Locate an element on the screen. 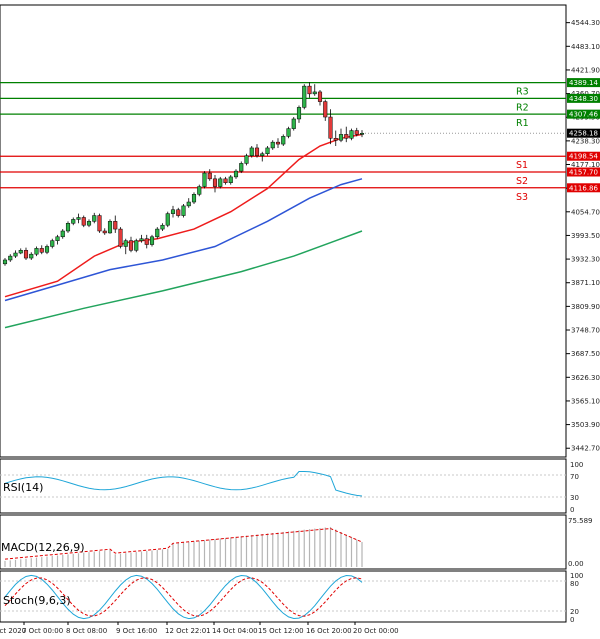 The height and width of the screenshot is (639, 600). level-price-r2: 4348.30 is located at coordinates (583, 99).